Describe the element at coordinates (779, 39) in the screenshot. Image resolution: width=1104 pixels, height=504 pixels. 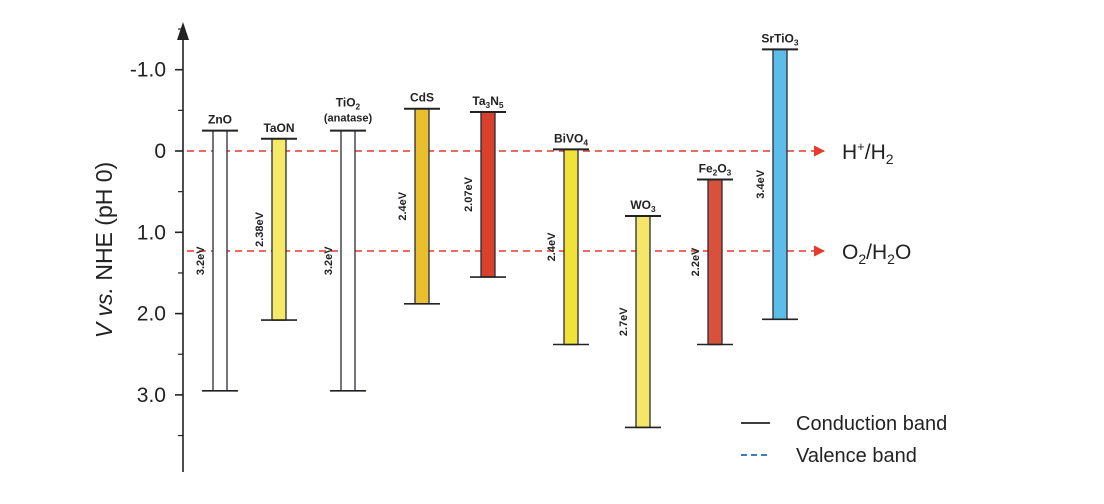
I see `material-label: SrTiO3​` at that location.